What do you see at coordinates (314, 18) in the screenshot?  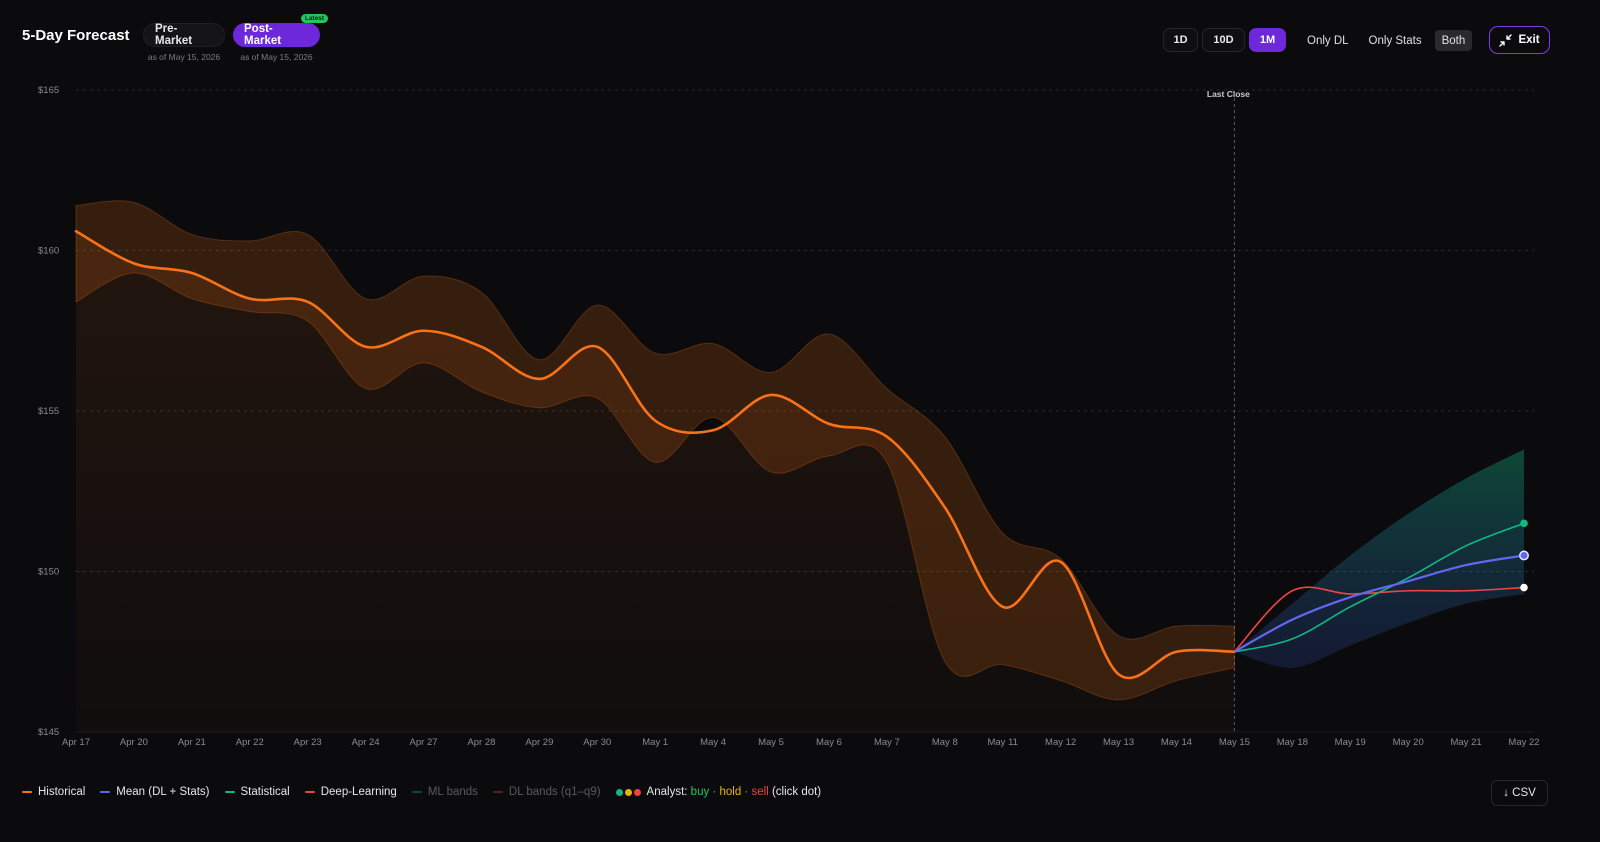 I see `latest-badge: Latest` at bounding box center [314, 18].